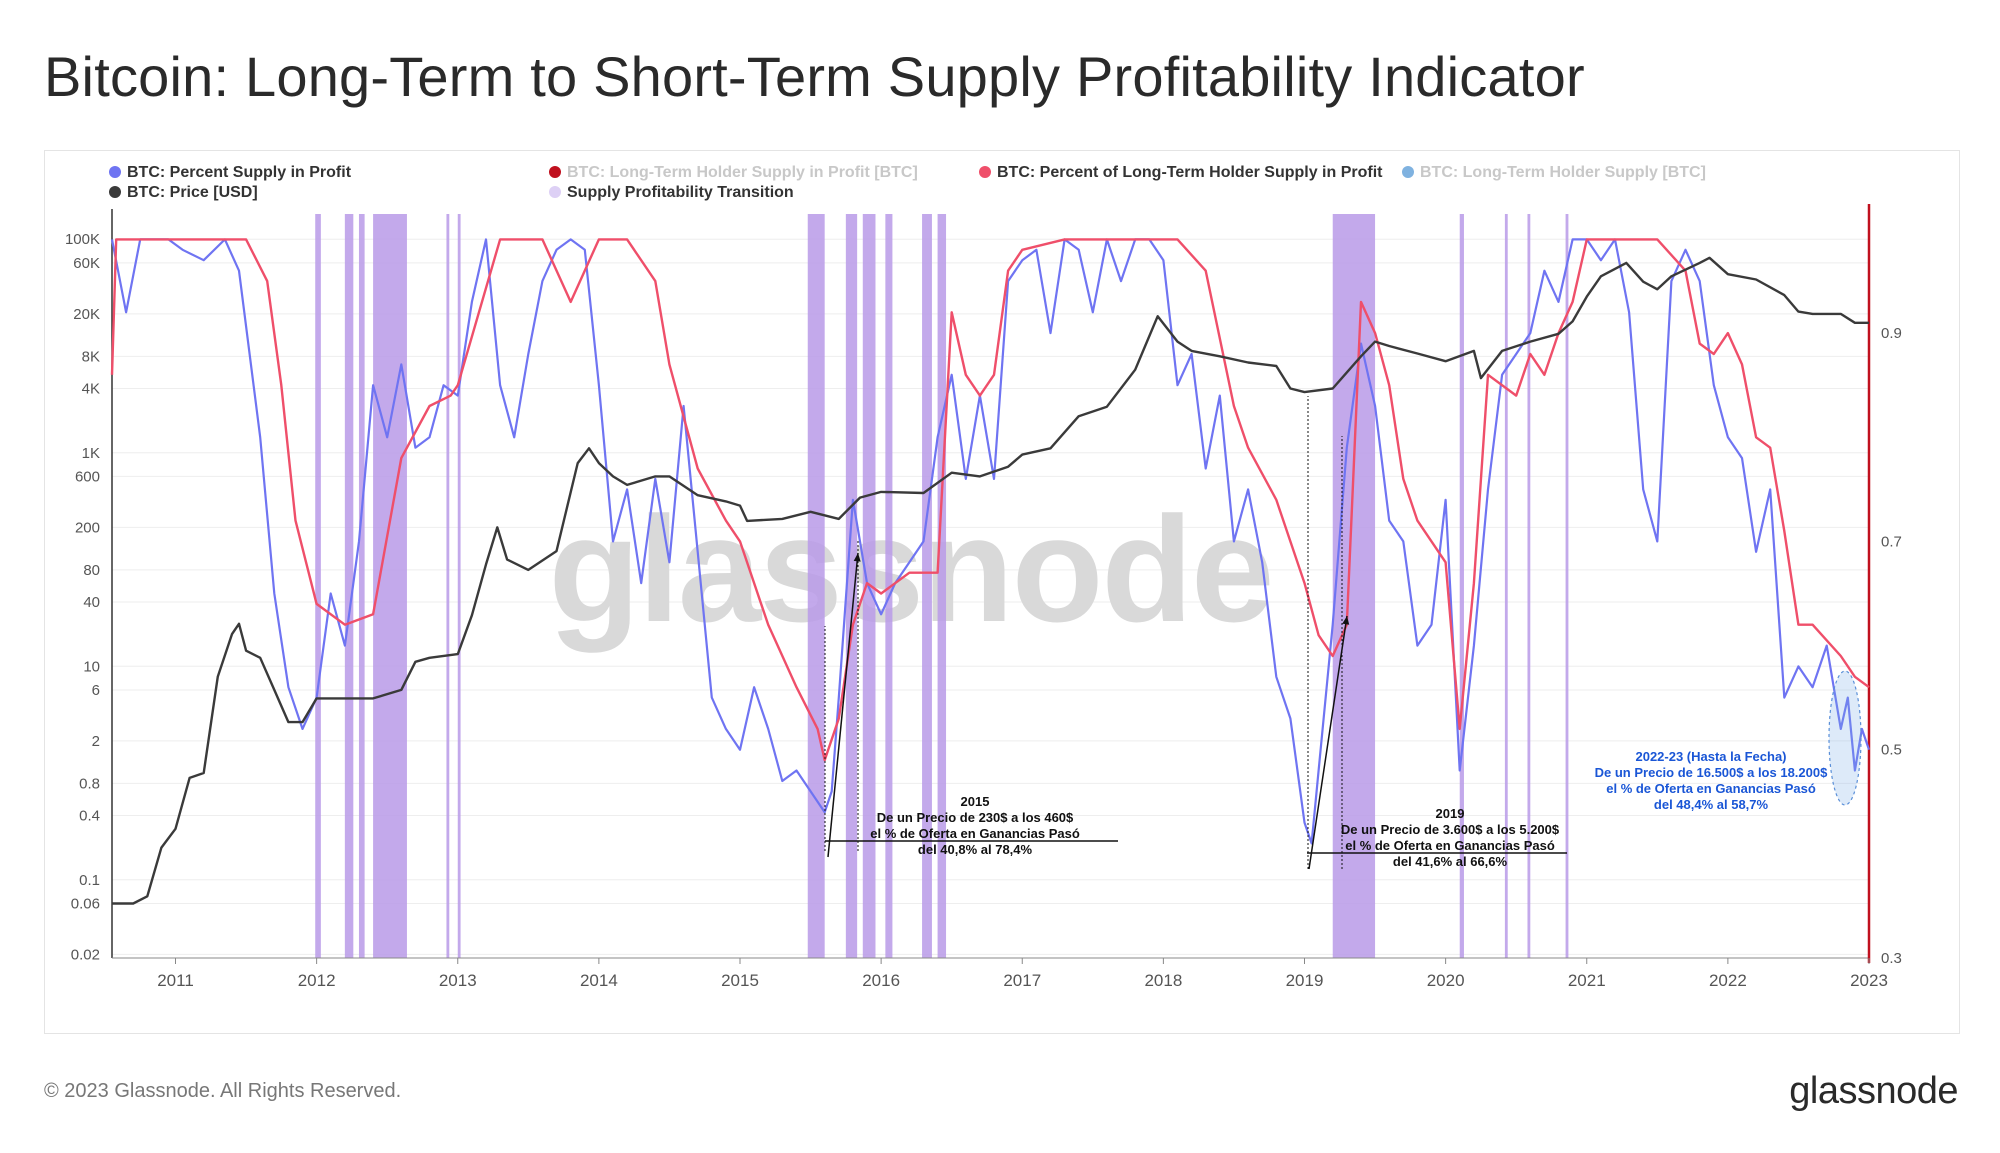 This screenshot has width=2000, height=1153. I want to click on left-axis-tick: 6, so click(96, 690).